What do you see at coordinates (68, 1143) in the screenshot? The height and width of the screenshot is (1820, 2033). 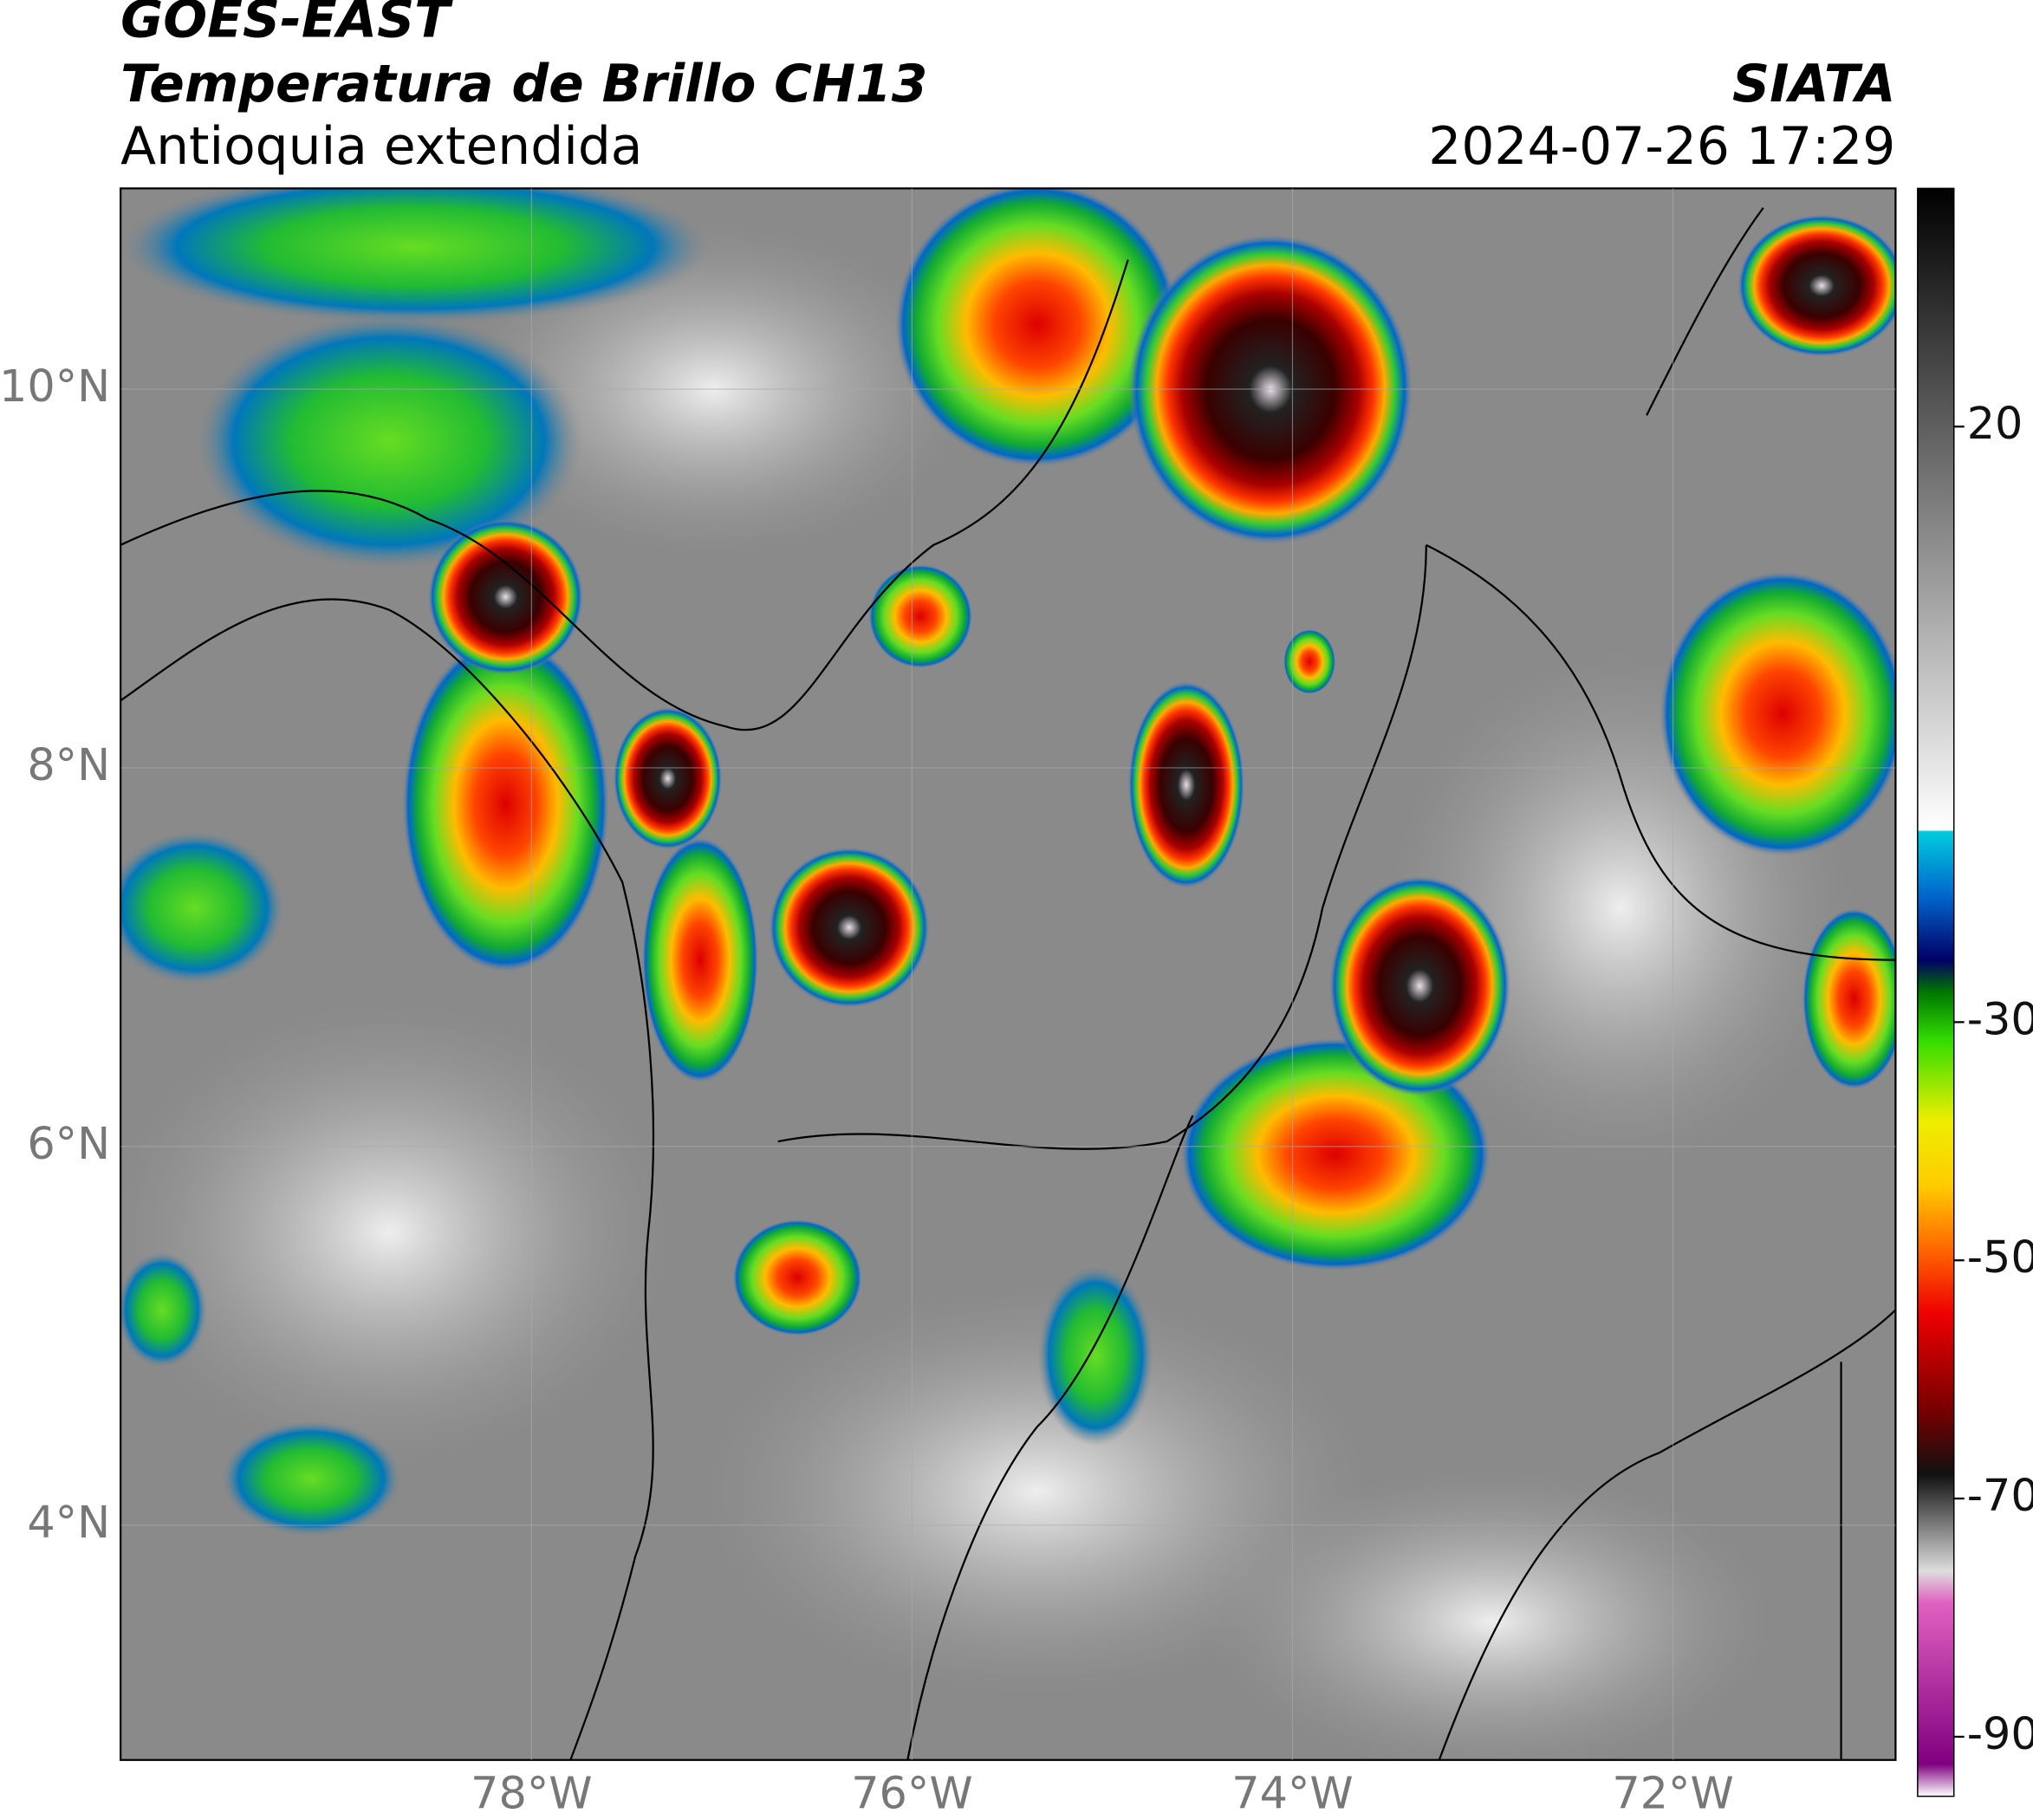 I see `y-tick-label: 6°N` at bounding box center [68, 1143].